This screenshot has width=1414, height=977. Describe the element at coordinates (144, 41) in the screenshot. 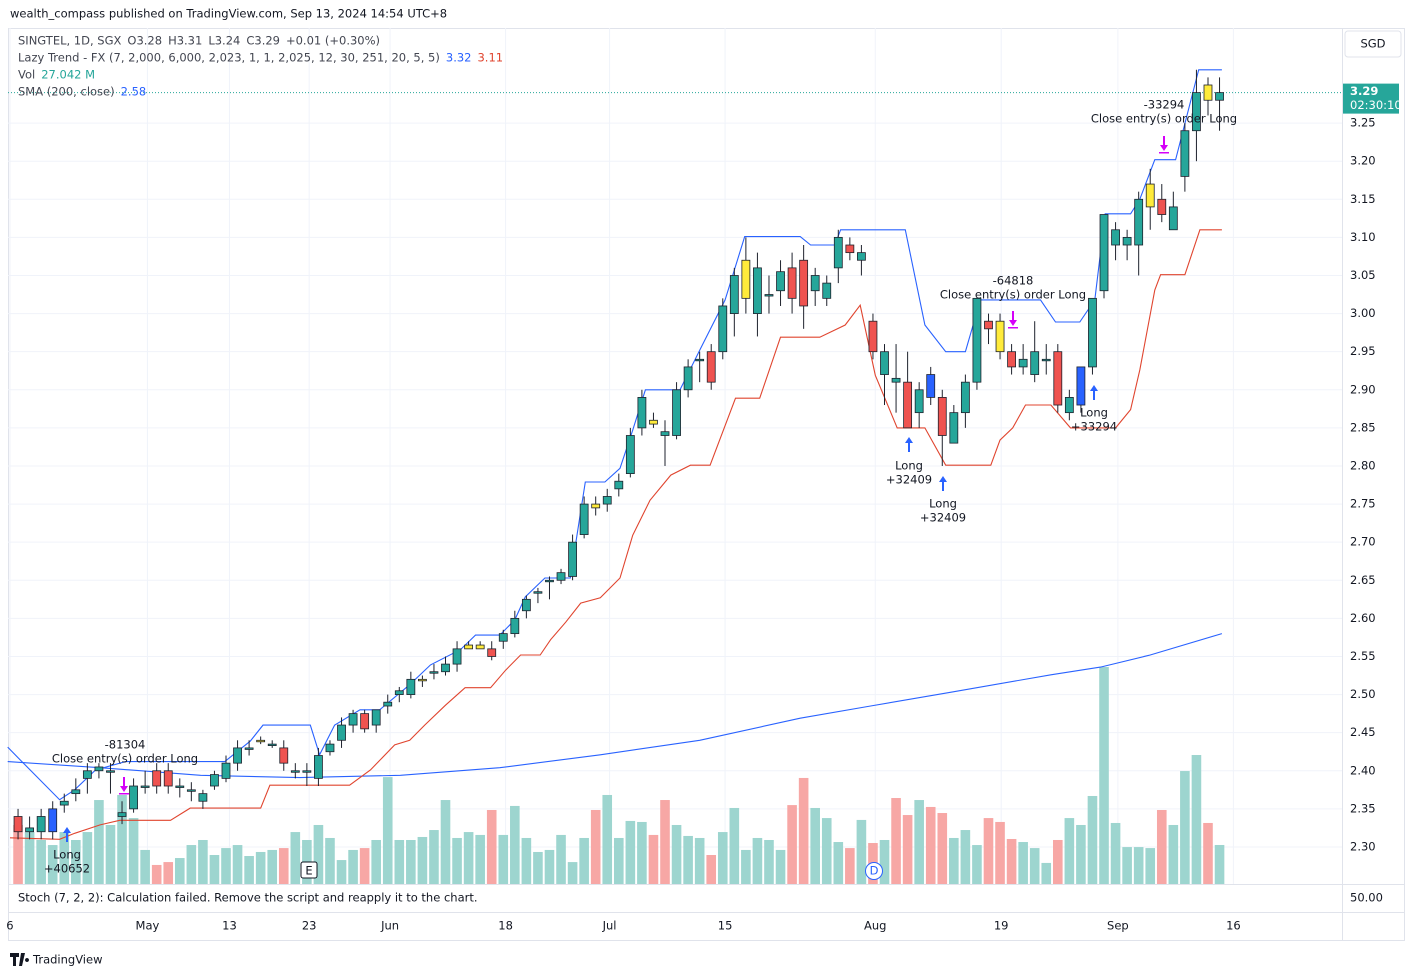

I see `legend-text: O3.28` at that location.